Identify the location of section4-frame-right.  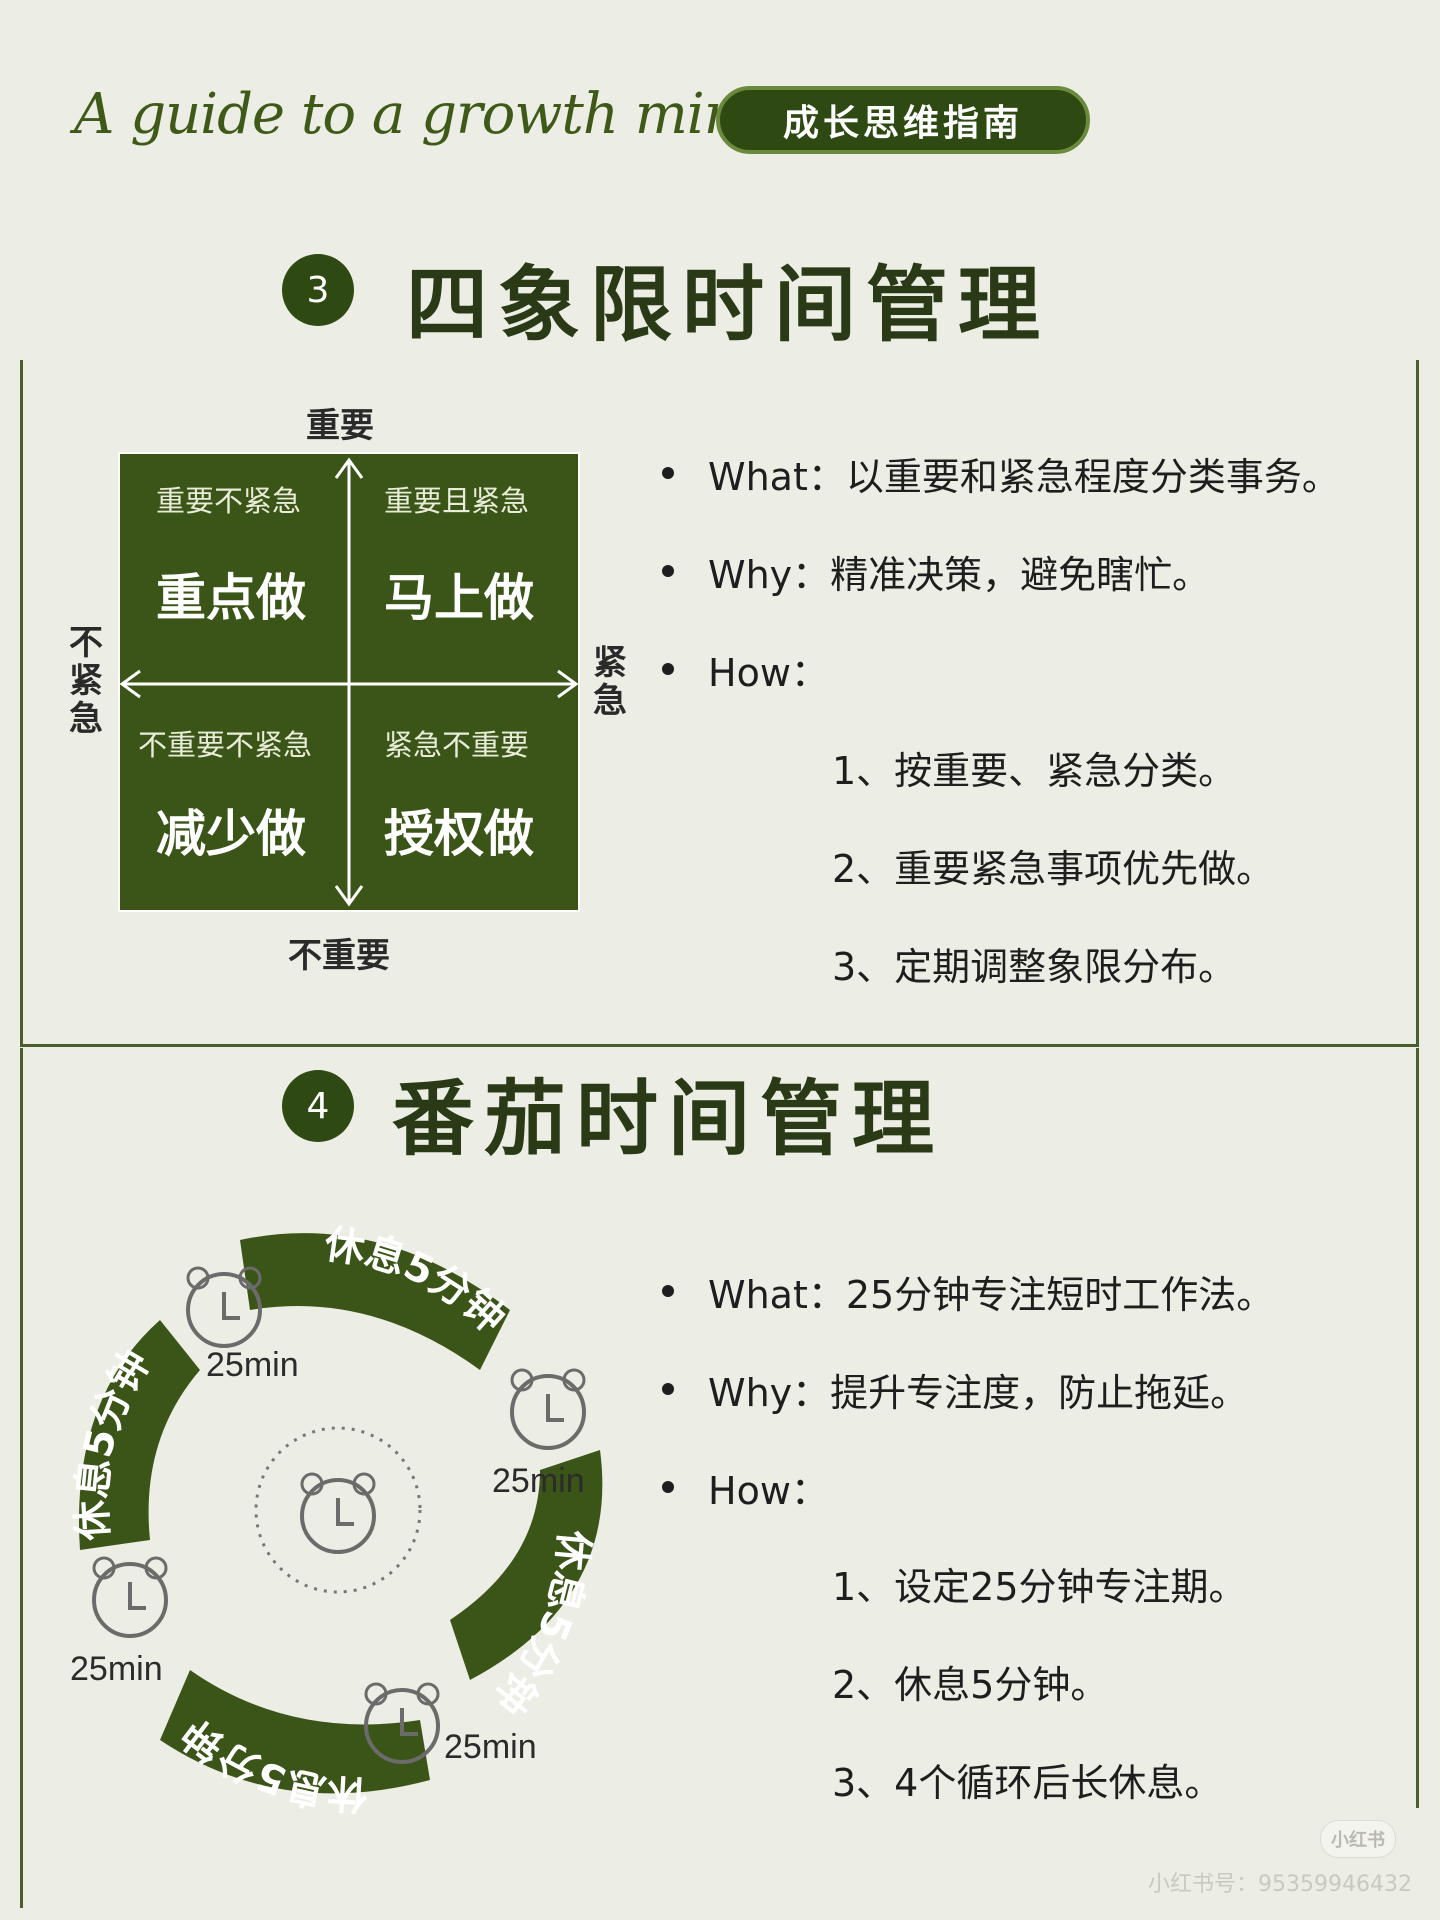
(1417, 1428).